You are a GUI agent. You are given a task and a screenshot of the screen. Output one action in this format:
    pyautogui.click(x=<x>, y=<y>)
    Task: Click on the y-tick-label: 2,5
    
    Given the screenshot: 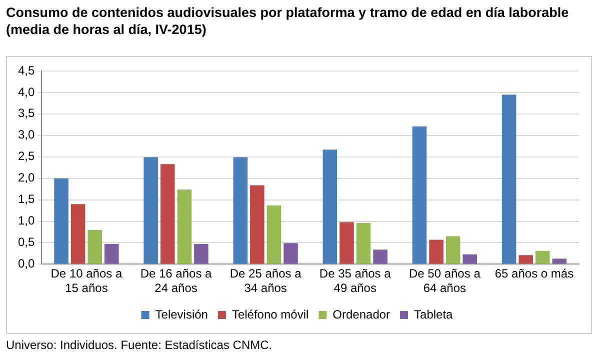 What is the action you would take?
    pyautogui.click(x=26, y=156)
    